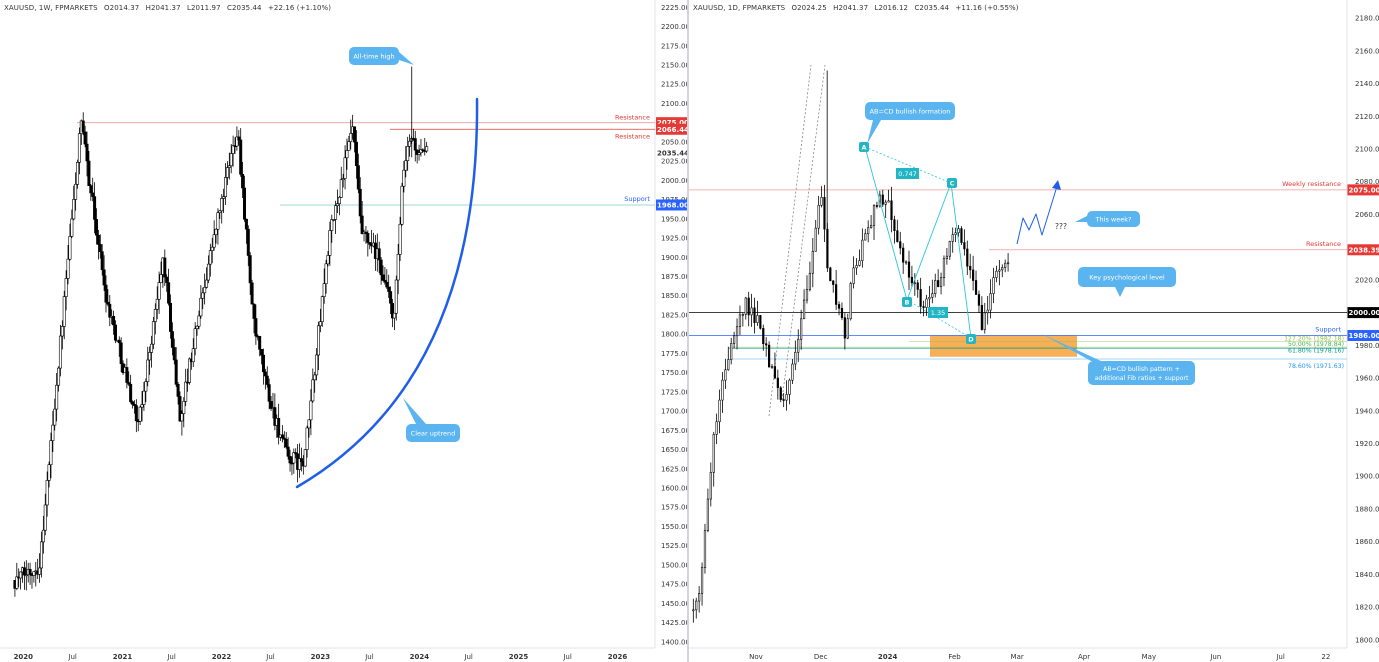 The width and height of the screenshot is (1379, 662). What do you see at coordinates (674, 489) in the screenshot?
I see `y-tick-label: 1600.00` at bounding box center [674, 489].